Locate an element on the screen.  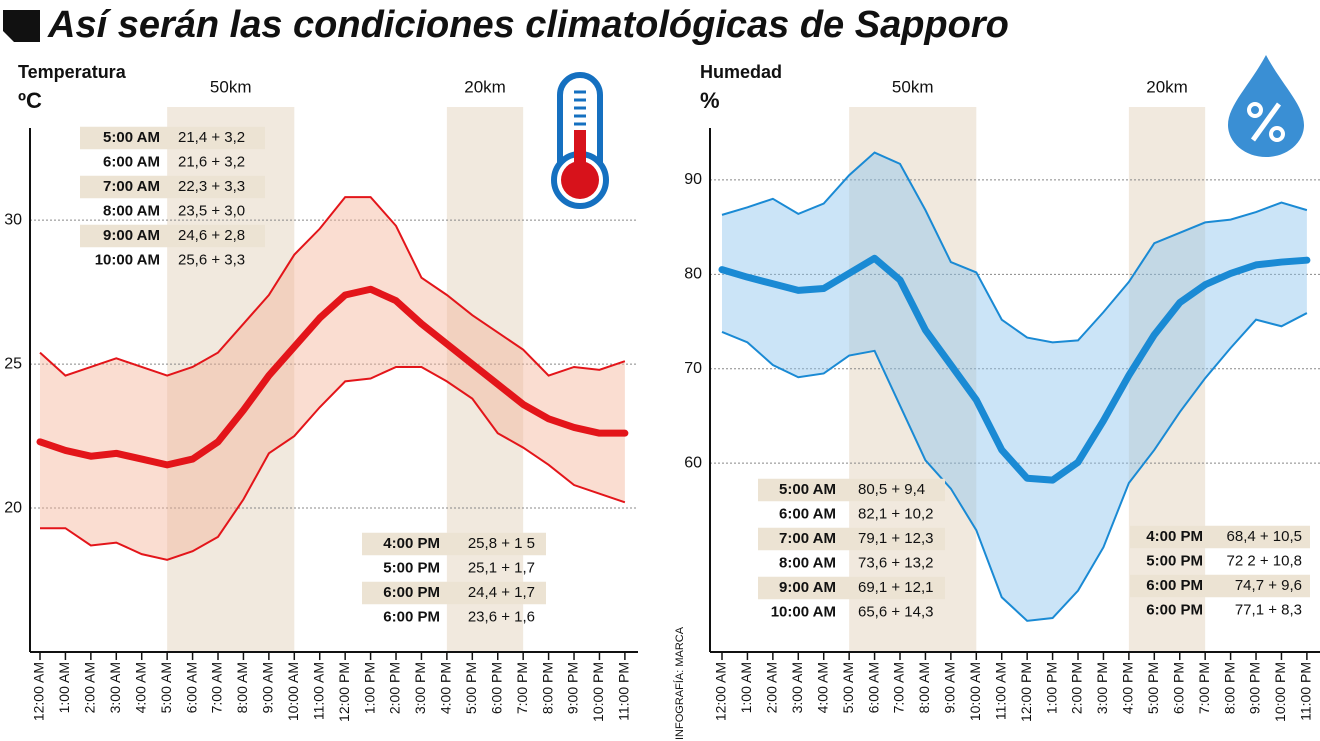
table-value: 24,4 + 1,7 is located at coordinates (501, 592).